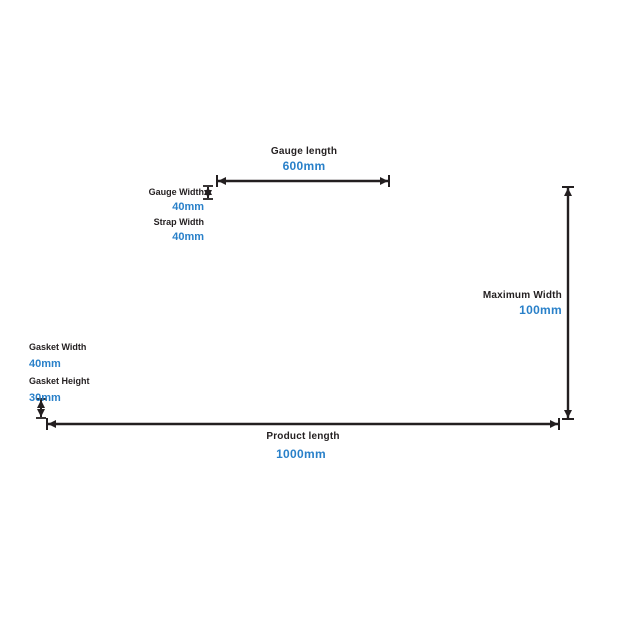 The height and width of the screenshot is (620, 620). Describe the element at coordinates (59, 381) in the screenshot. I see `gasket-height-label: Gasket Height` at that location.